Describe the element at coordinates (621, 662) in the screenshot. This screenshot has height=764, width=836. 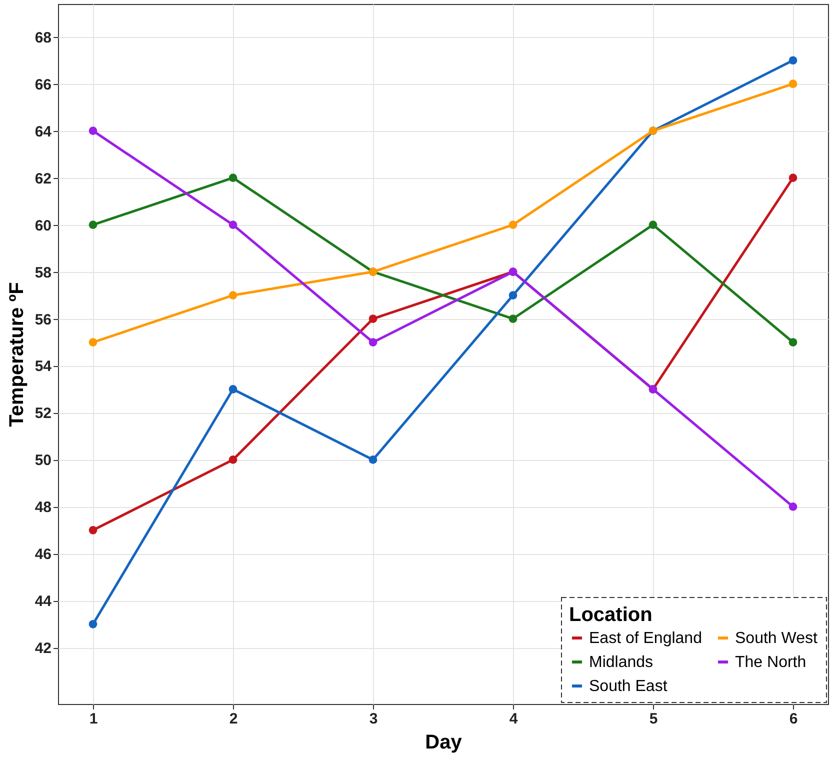
I see `legend-label: Midlands` at that location.